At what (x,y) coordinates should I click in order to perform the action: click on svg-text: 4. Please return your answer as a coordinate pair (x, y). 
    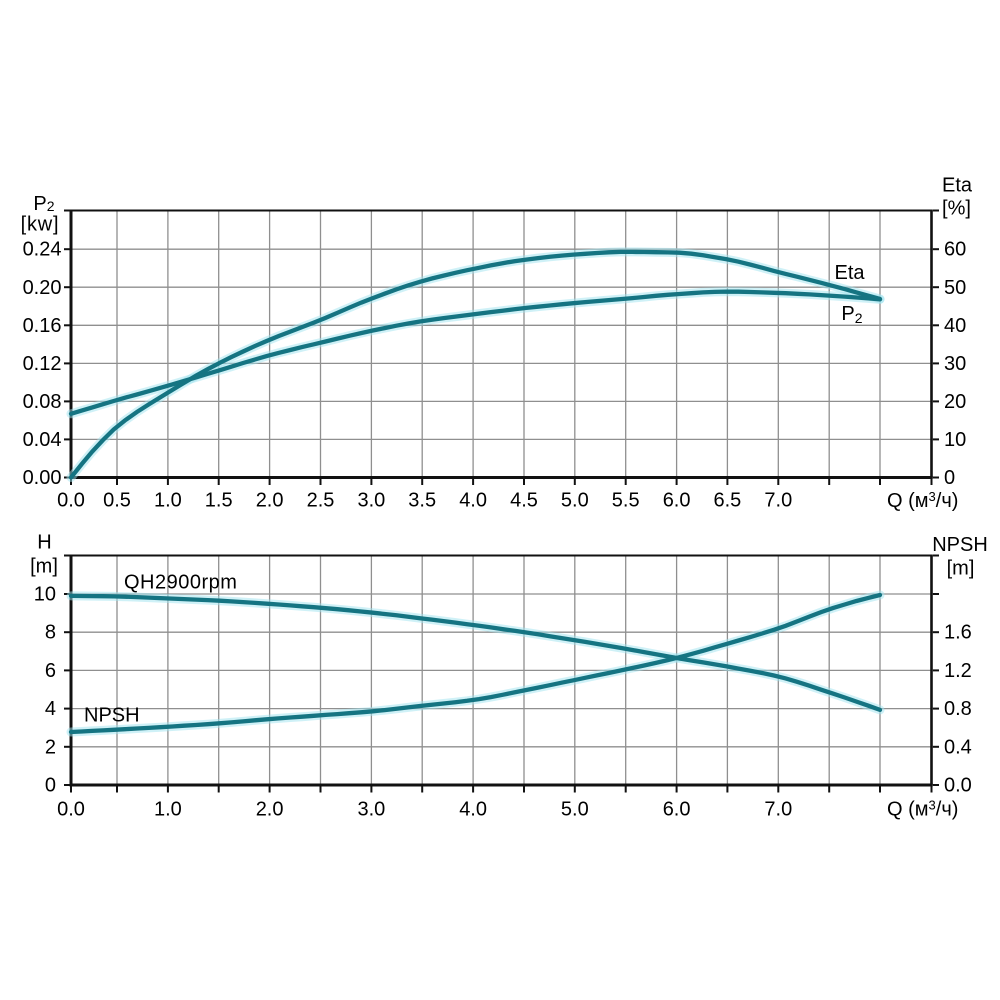
    Looking at the image, I should click on (50, 709).